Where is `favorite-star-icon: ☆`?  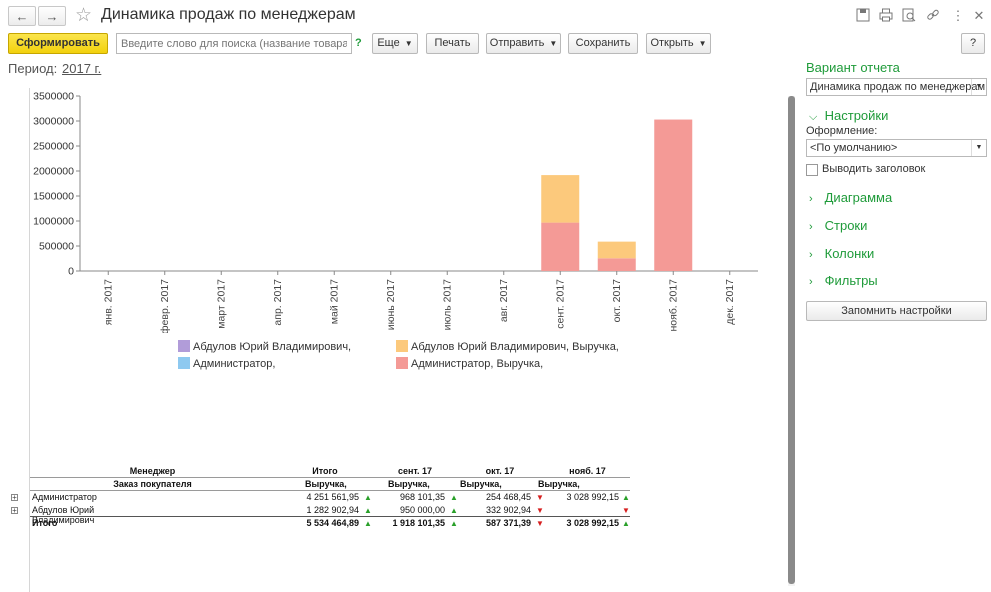
favorite-star-icon: ☆ is located at coordinates (84, 15).